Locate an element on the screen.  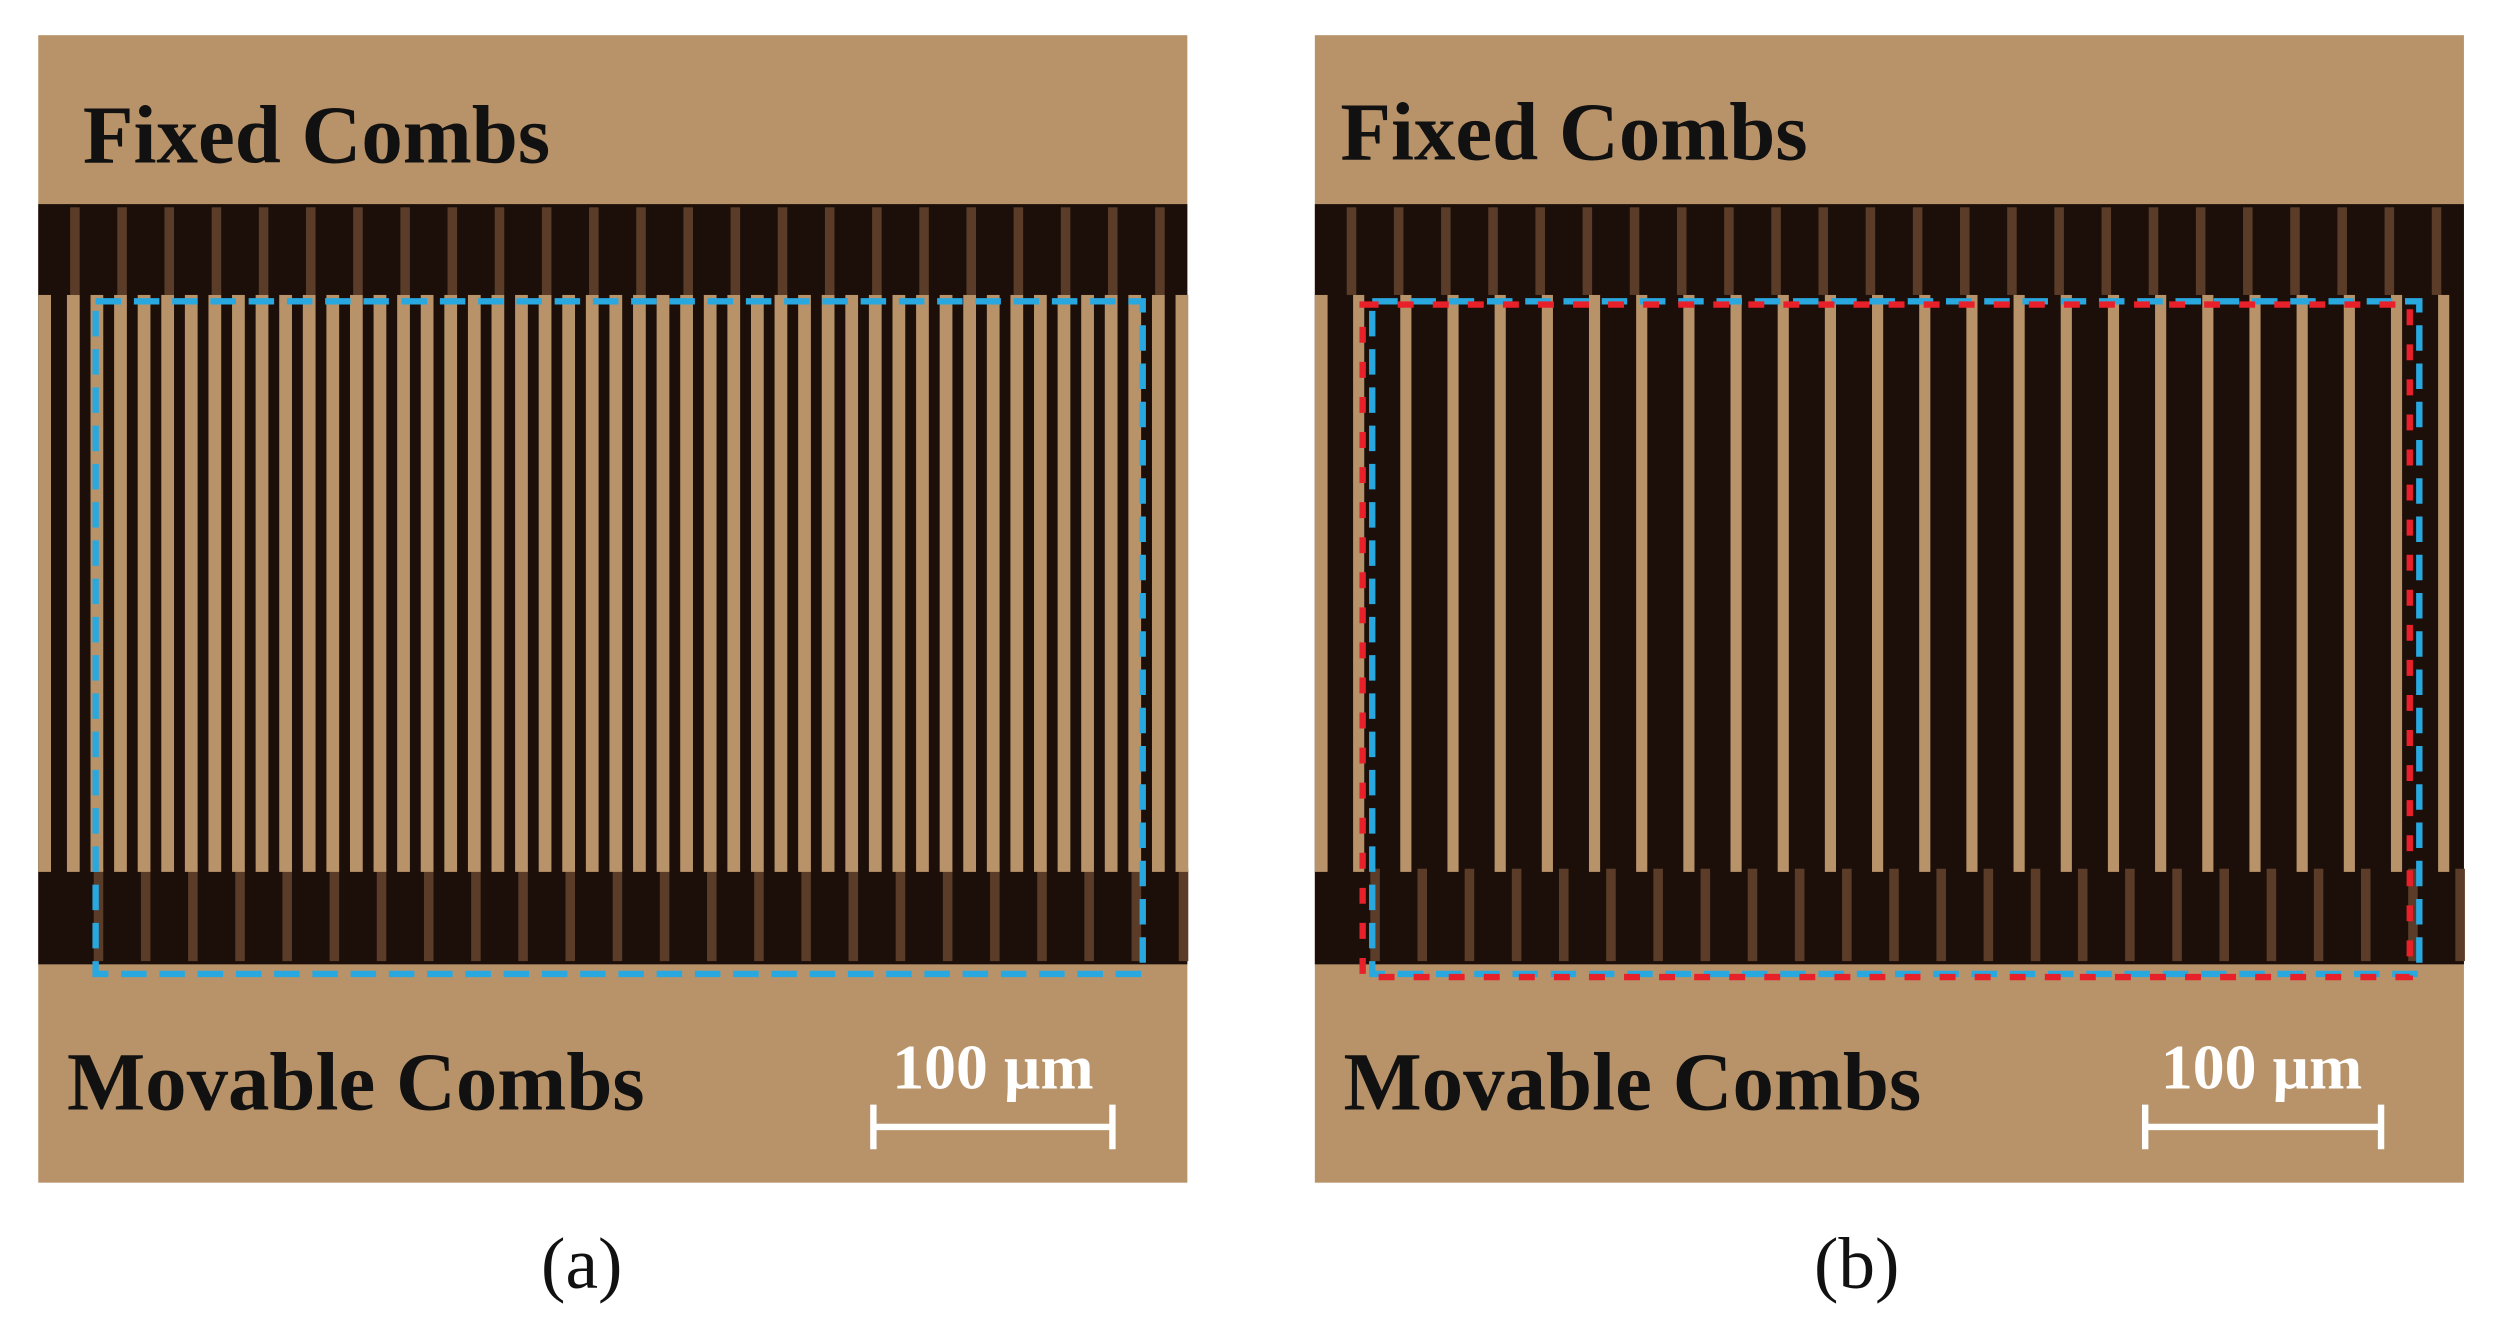
bottom-label: Movable Combs is located at coordinates (356, 1081).